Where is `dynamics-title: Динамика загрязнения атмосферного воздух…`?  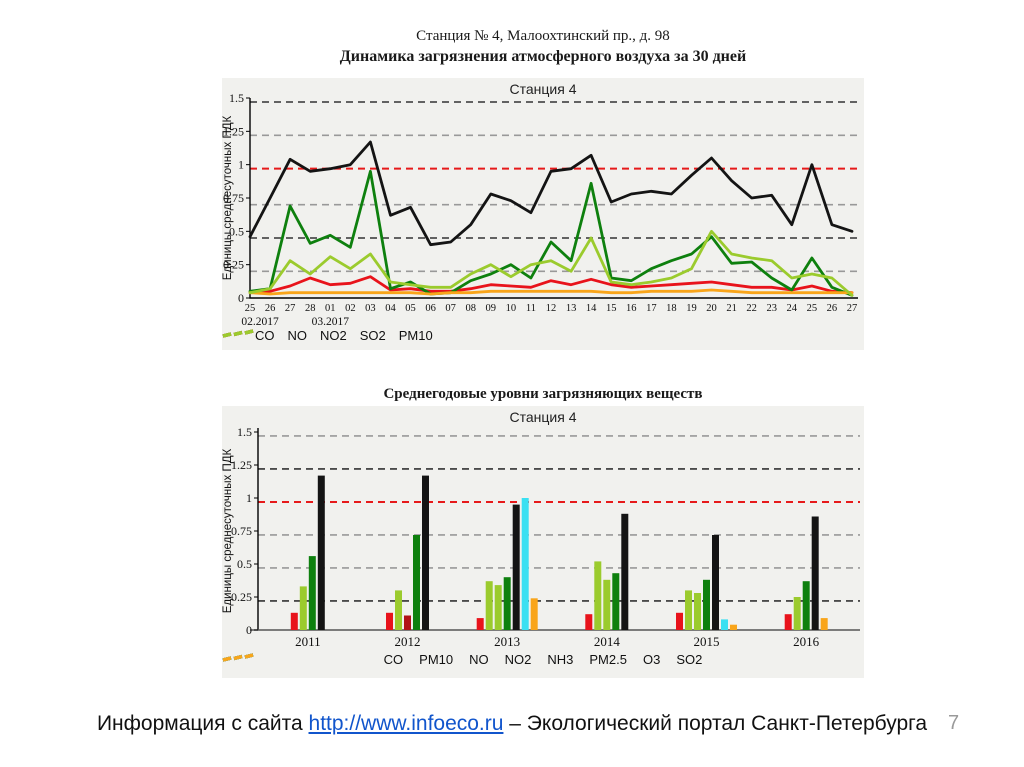
dynamics-title: Динамика загрязнения атмосферного воздух… is located at coordinates (543, 56).